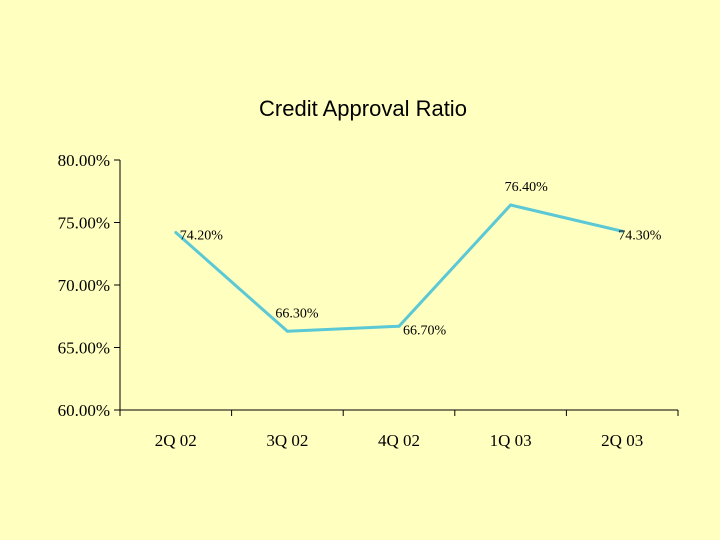 This screenshot has height=540, width=720. What do you see at coordinates (84, 410) in the screenshot?
I see `y-tick-label: 60.00%` at bounding box center [84, 410].